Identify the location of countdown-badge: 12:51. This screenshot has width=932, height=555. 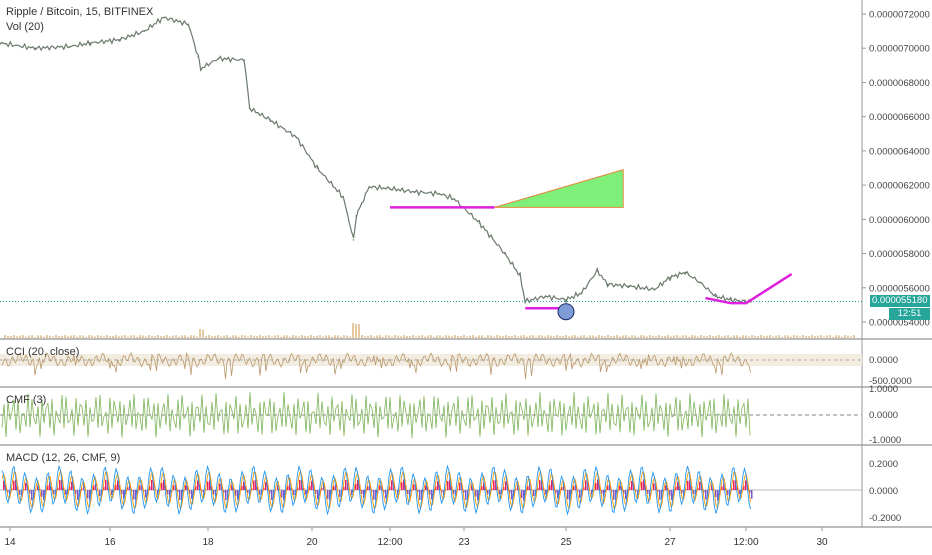
(909, 314).